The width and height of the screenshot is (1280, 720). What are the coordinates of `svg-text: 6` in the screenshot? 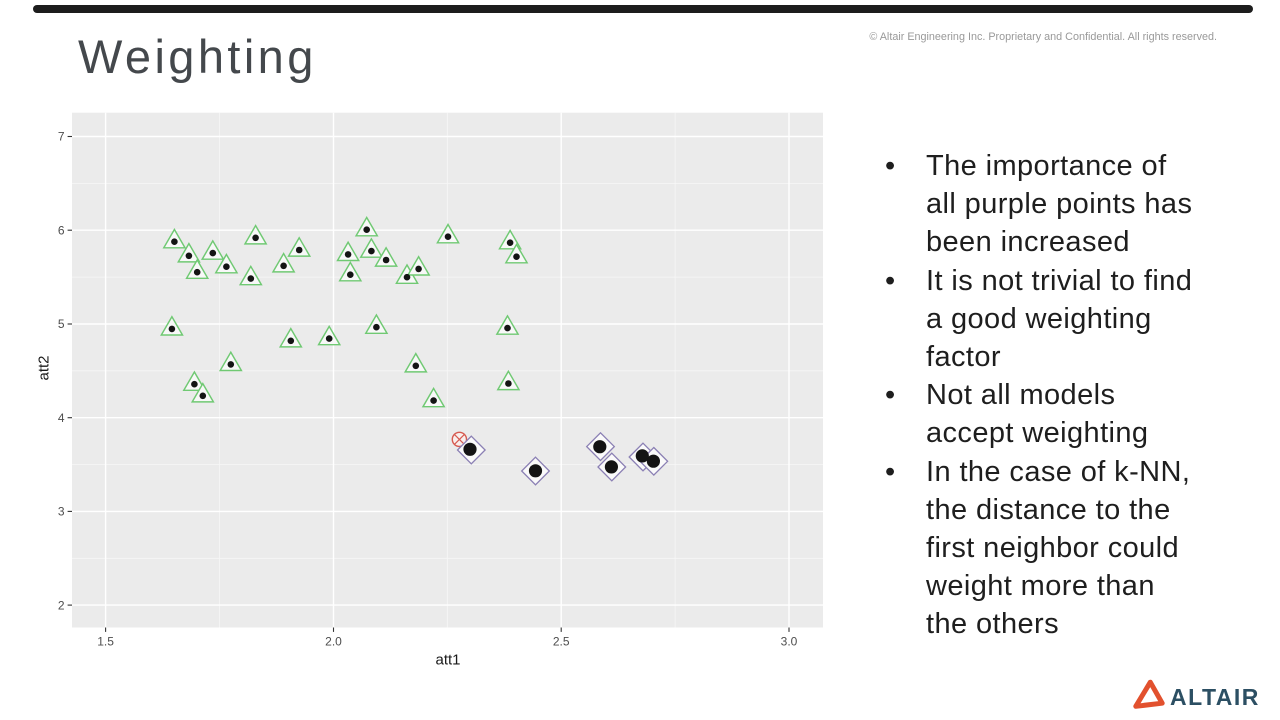 It's located at (61, 230).